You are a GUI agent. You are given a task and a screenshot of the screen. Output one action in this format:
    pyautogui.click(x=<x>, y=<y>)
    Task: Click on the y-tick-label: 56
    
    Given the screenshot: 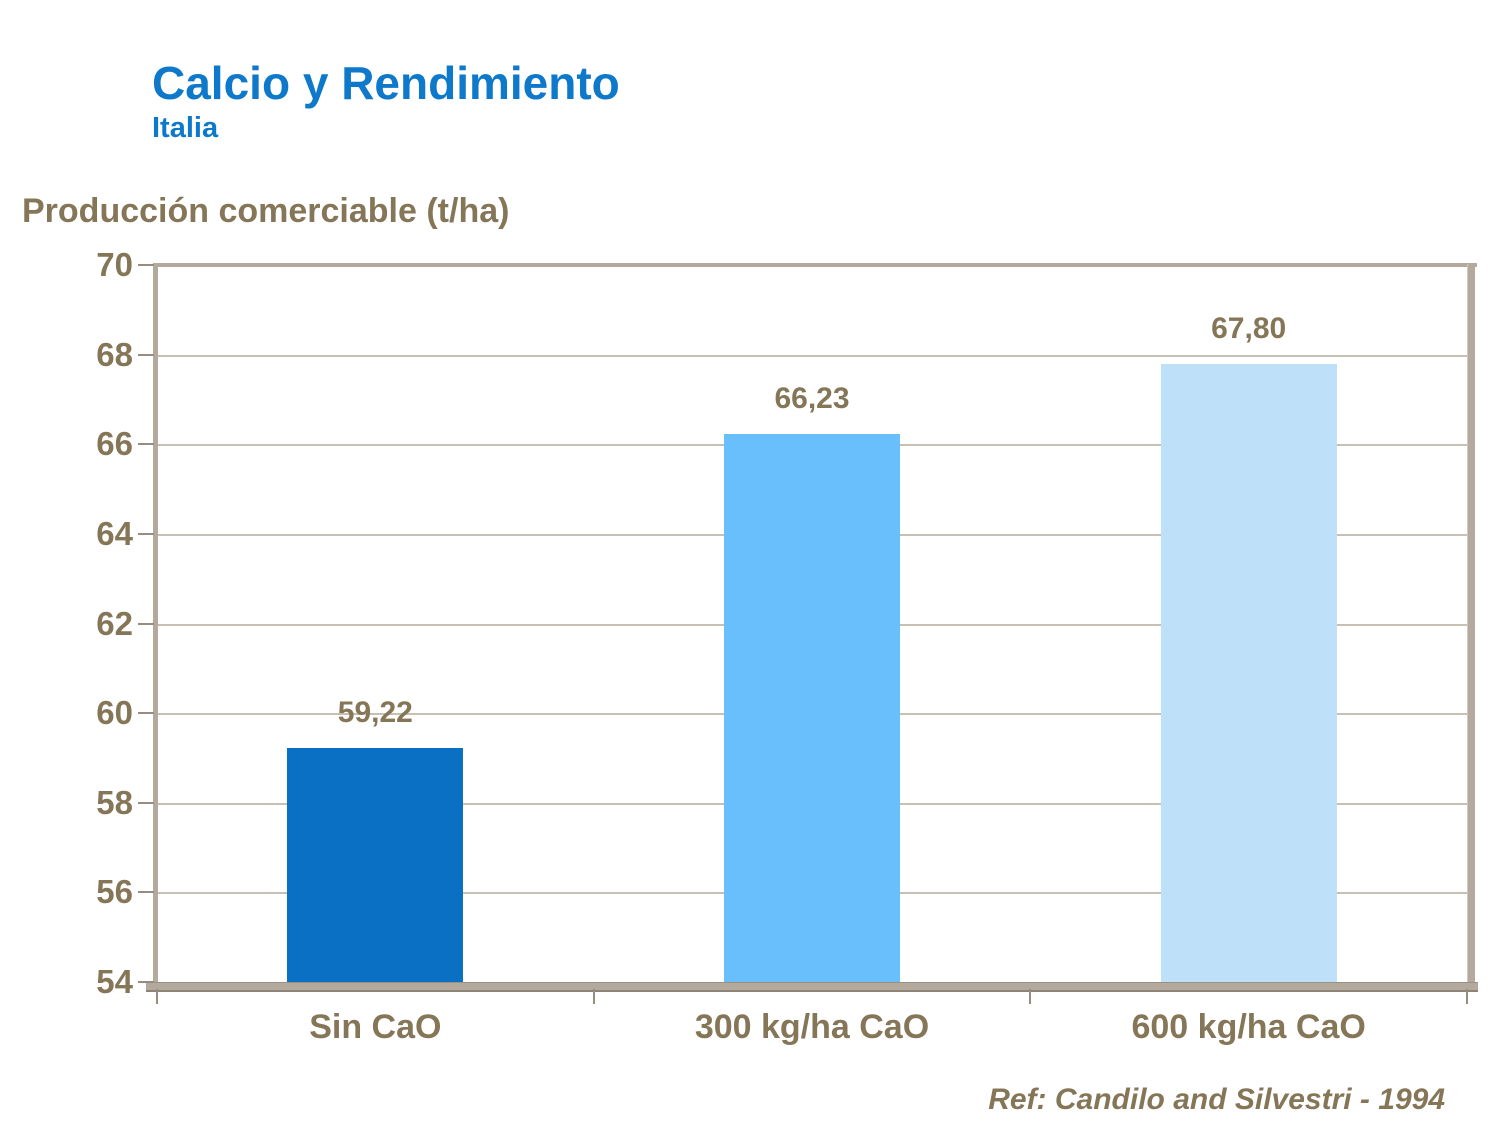 What is the action you would take?
    pyautogui.click(x=114, y=892)
    